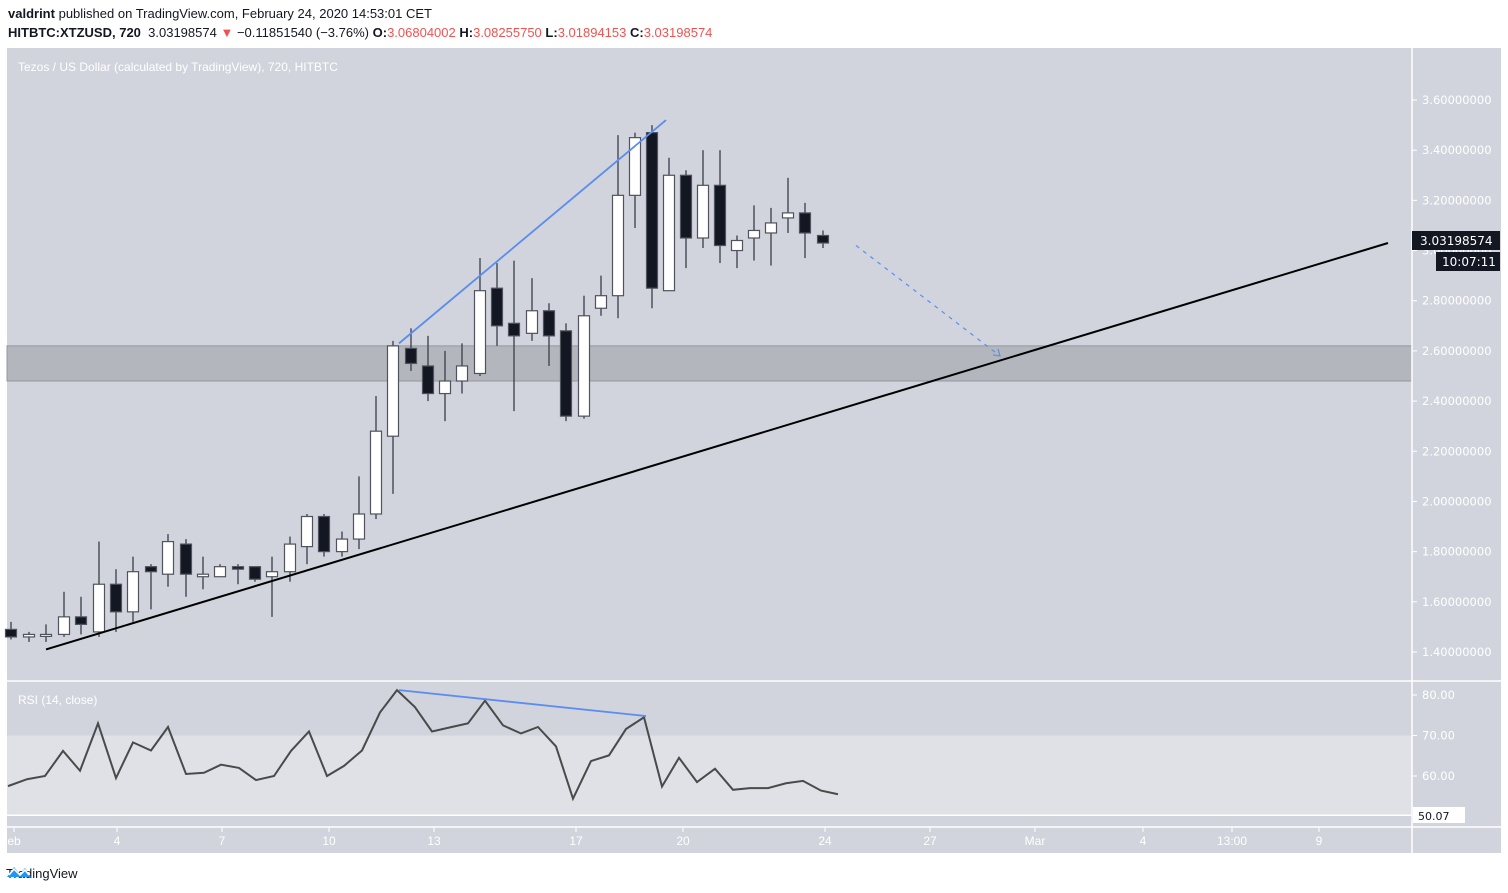 This screenshot has height=893, width=1508. I want to click on time-axis-tick: 24, so click(825, 841).